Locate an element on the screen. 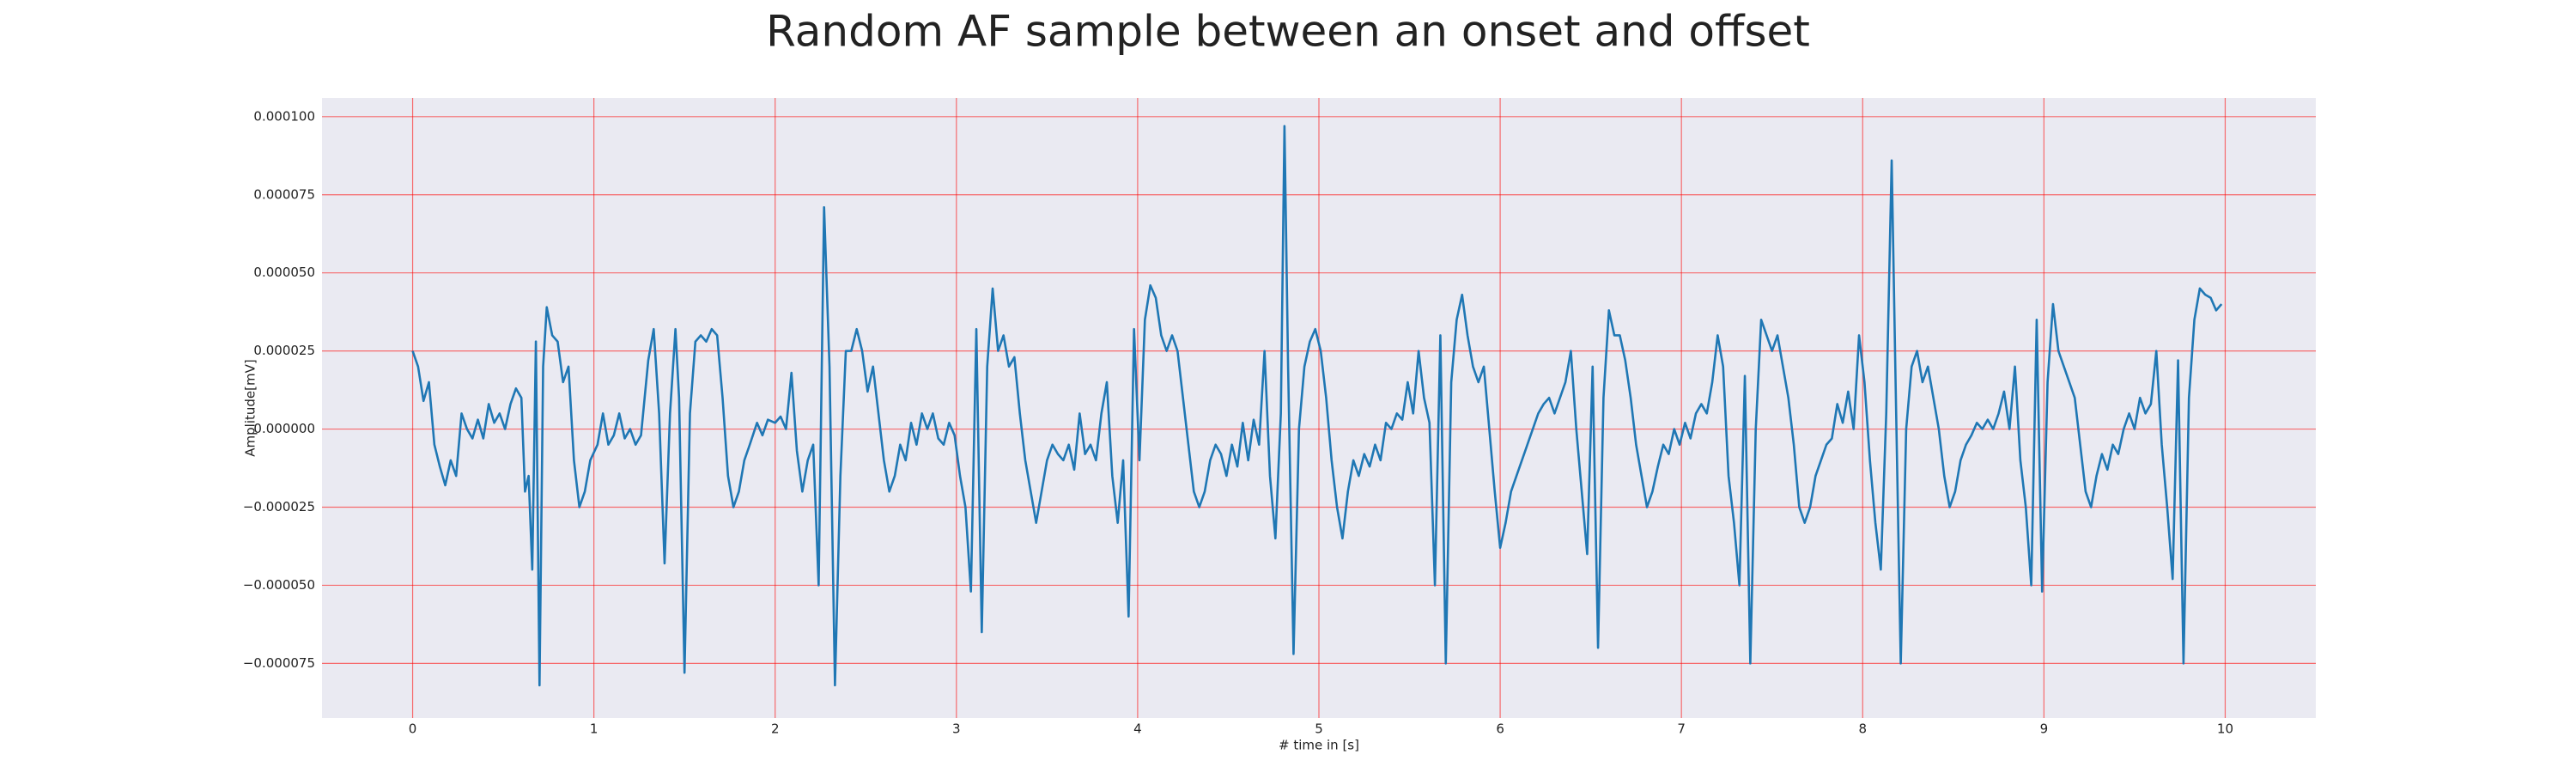 The width and height of the screenshot is (2576, 773). x-tick-label: 1 is located at coordinates (594, 729).